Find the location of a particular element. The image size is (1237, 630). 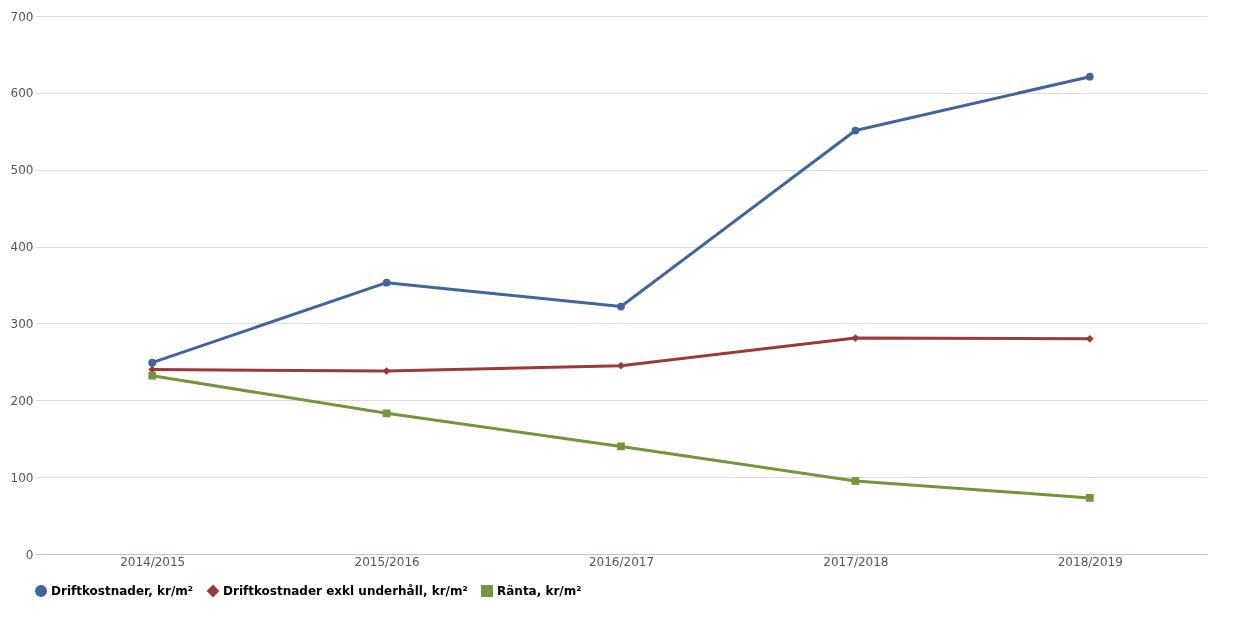

y-tick-label: 100 is located at coordinates (22, 477).